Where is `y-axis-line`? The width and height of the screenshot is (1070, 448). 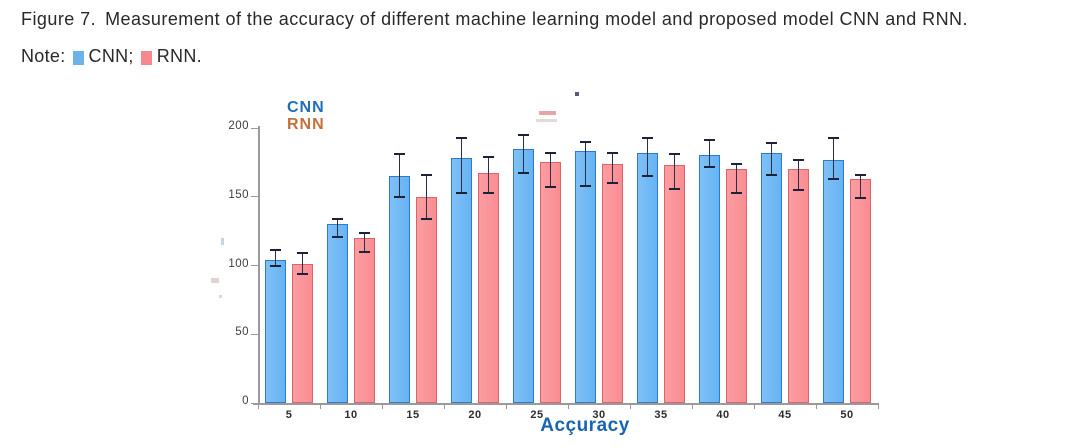
y-axis-line is located at coordinates (259, 265).